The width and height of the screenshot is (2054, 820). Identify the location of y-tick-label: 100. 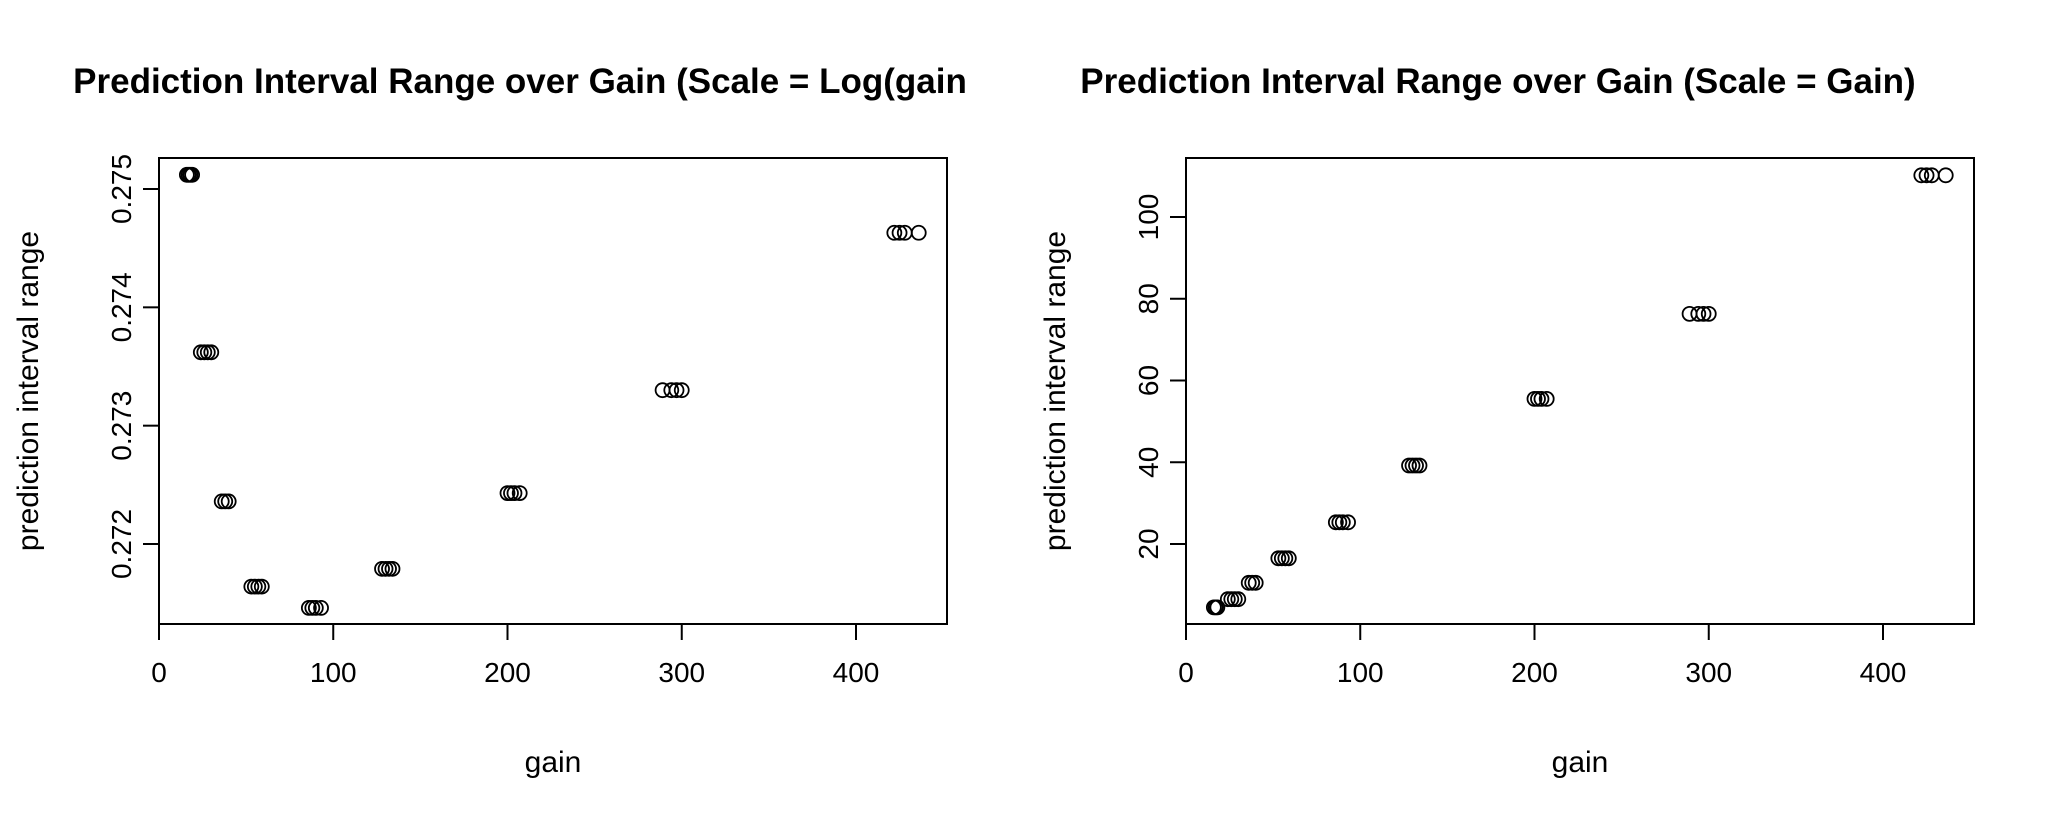
(1148, 217).